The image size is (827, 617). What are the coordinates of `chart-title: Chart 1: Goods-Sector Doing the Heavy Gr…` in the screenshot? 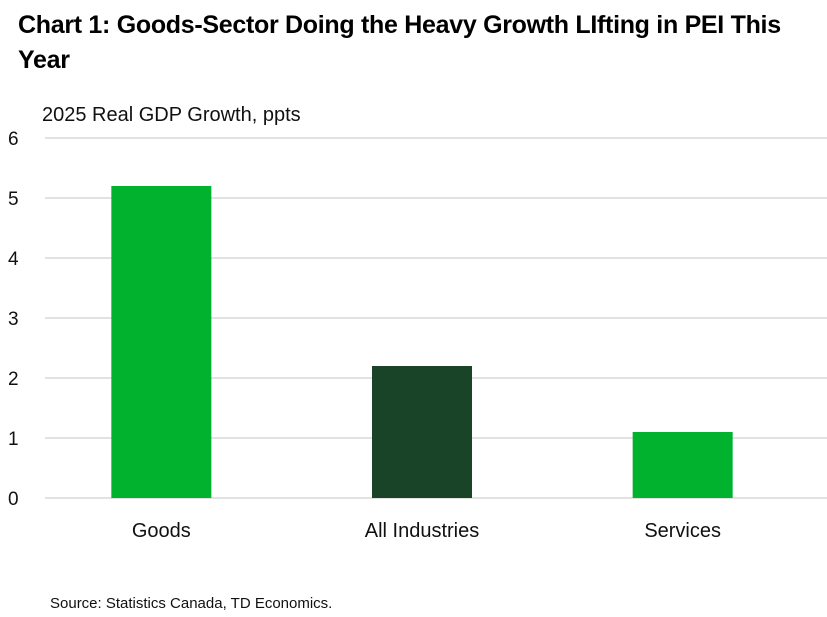 It's located at (399, 42).